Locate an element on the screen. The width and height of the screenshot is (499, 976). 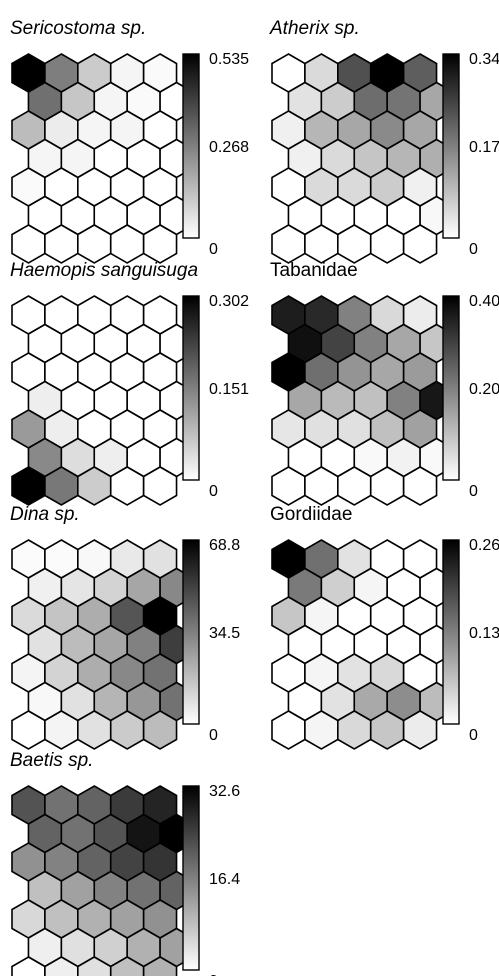
colorbar: 32.6 16.4 0 is located at coordinates (211, 879).